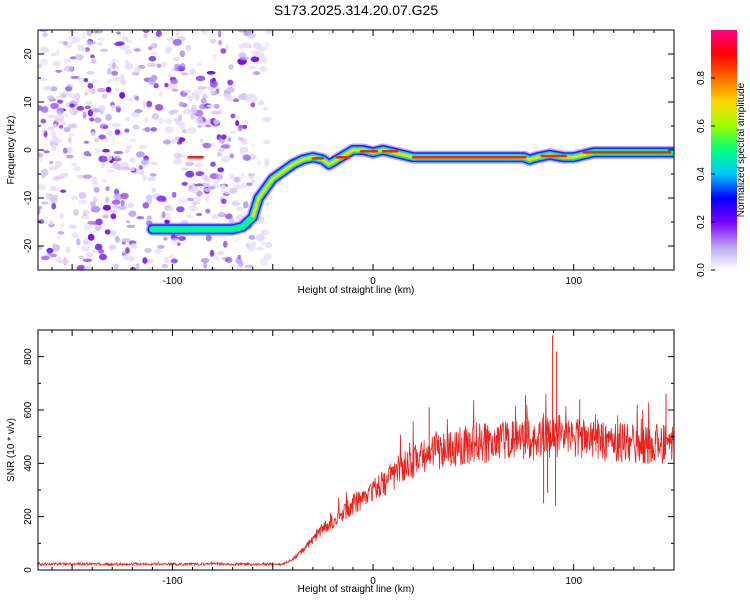 This screenshot has width=750, height=600. I want to click on snr-y-tick-label: 200, so click(28, 516).